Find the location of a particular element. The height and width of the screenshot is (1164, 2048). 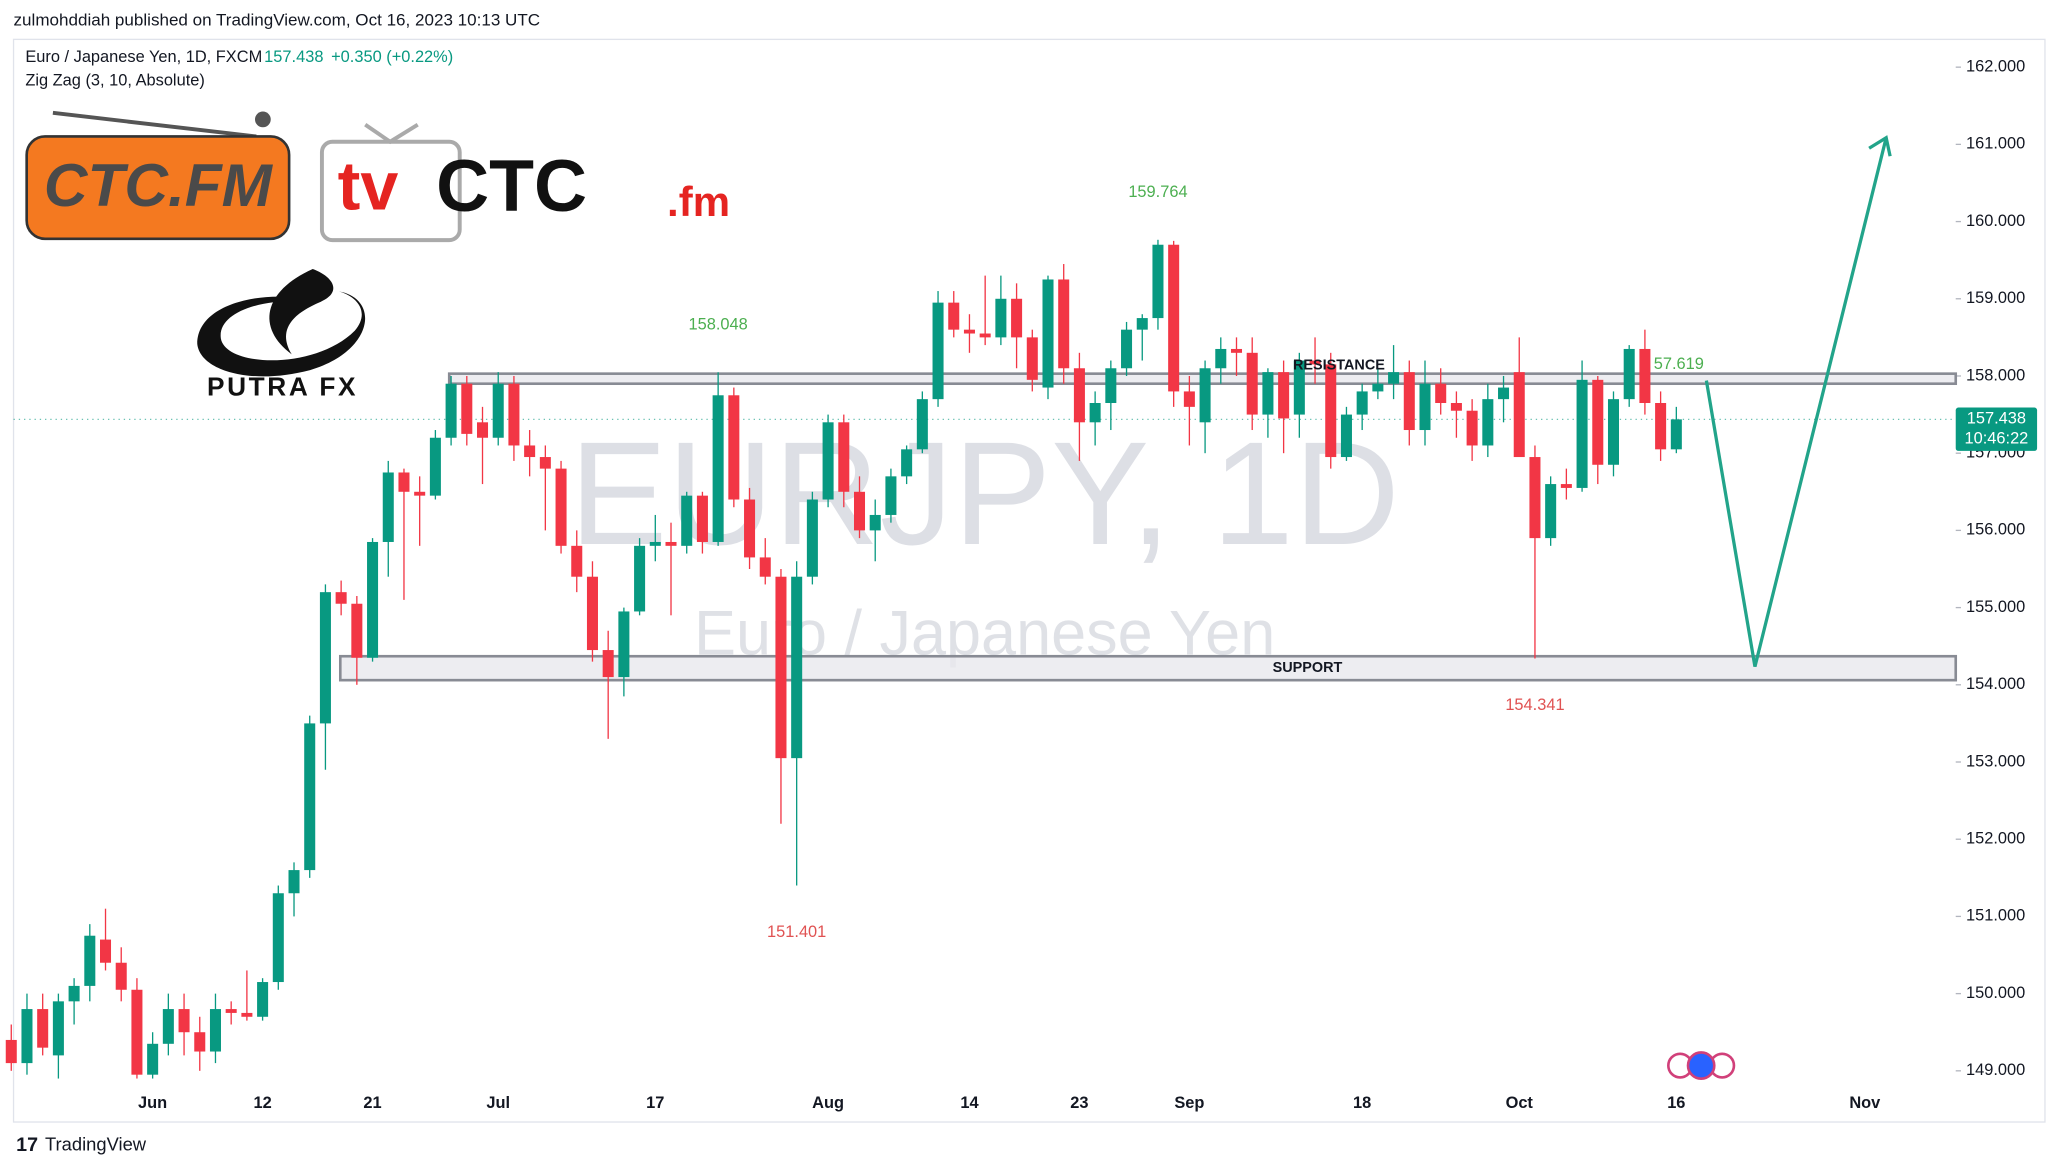

y-tick-label: 162.000 is located at coordinates (1995, 66).